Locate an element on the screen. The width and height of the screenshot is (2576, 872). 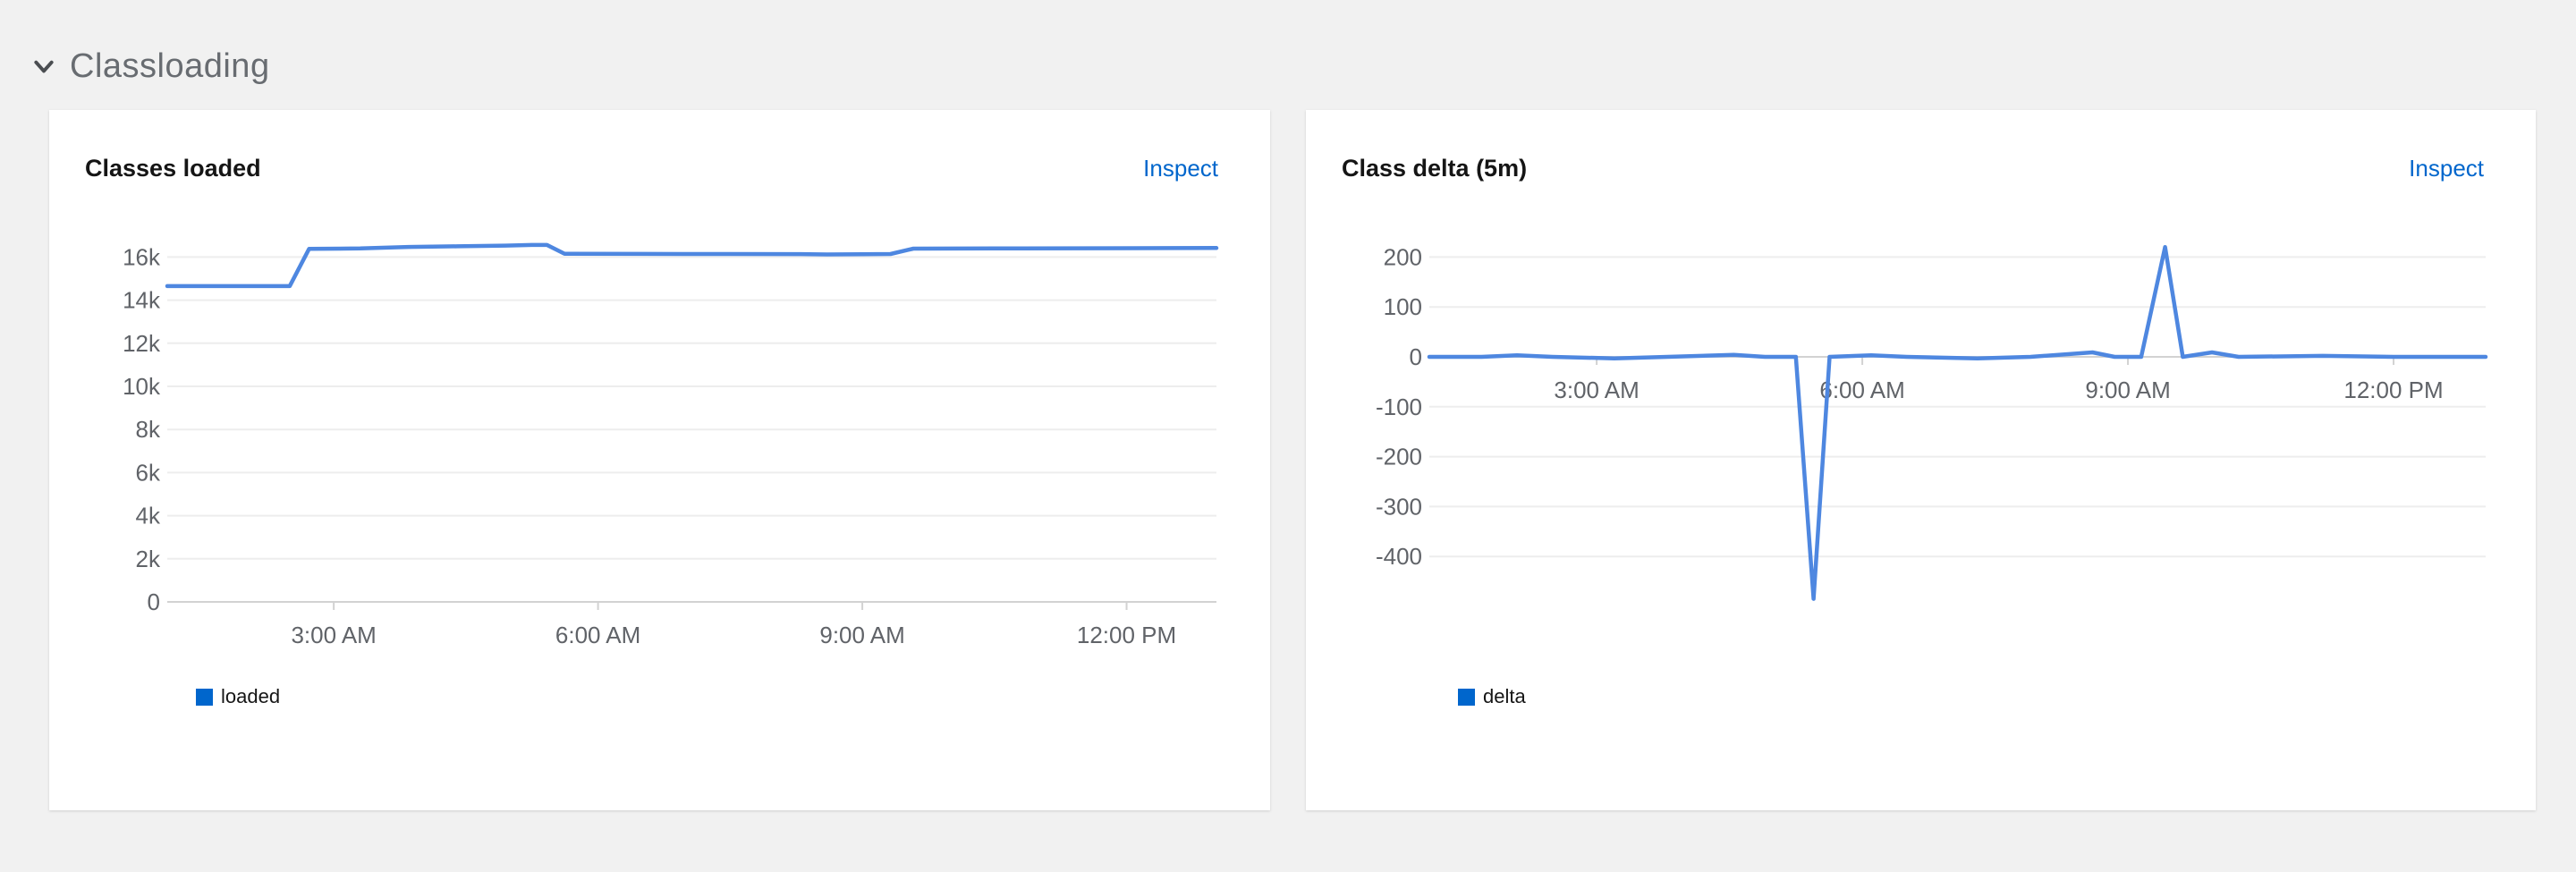
y-axis-tick-label: 14k is located at coordinates (142, 300).